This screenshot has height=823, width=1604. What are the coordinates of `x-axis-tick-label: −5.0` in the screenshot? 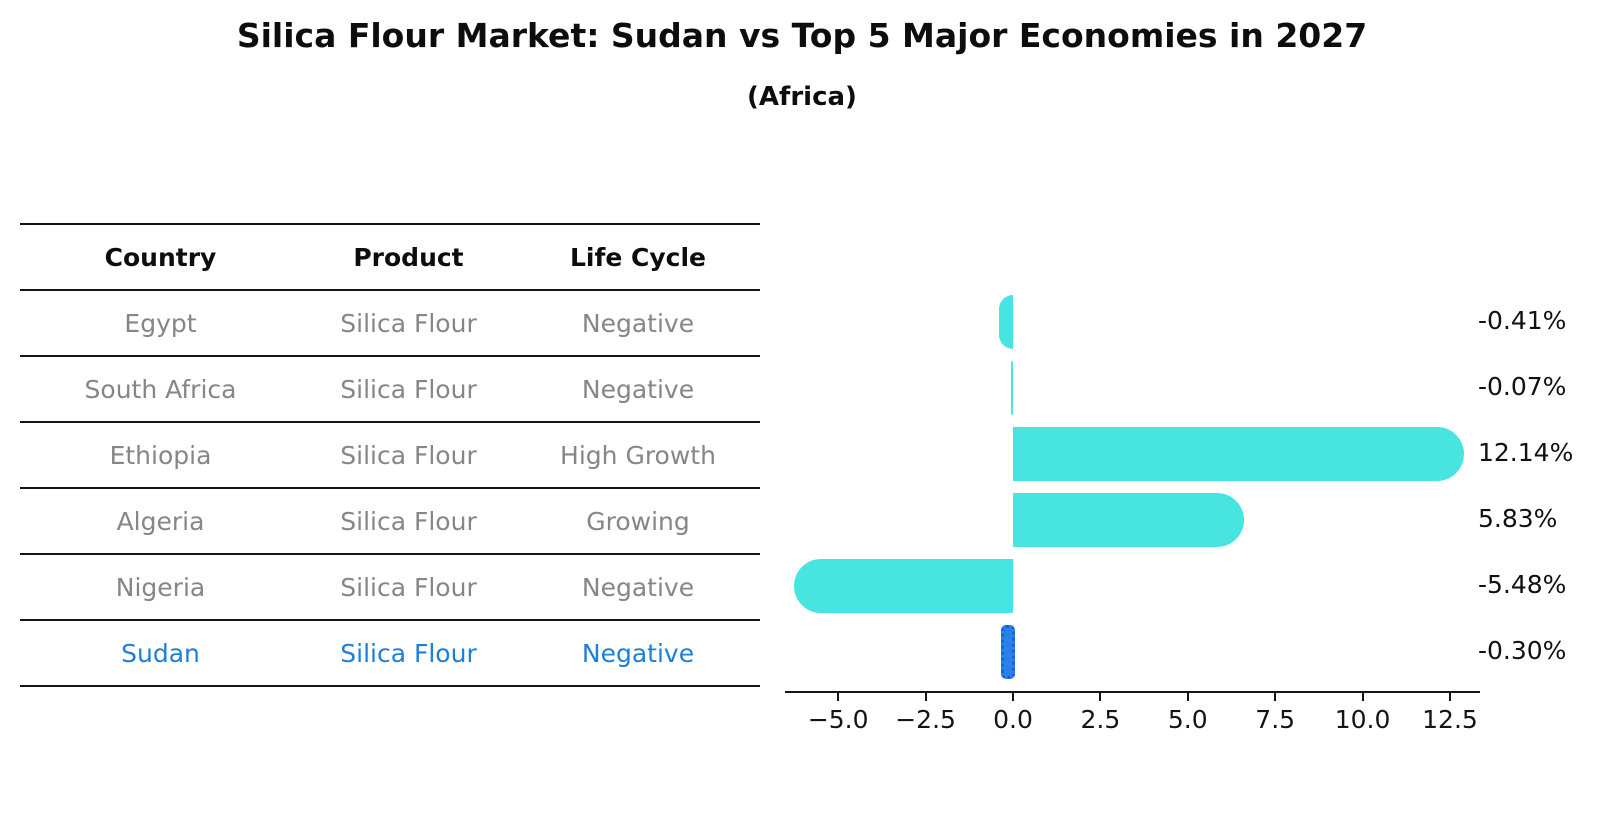 It's located at (838, 719).